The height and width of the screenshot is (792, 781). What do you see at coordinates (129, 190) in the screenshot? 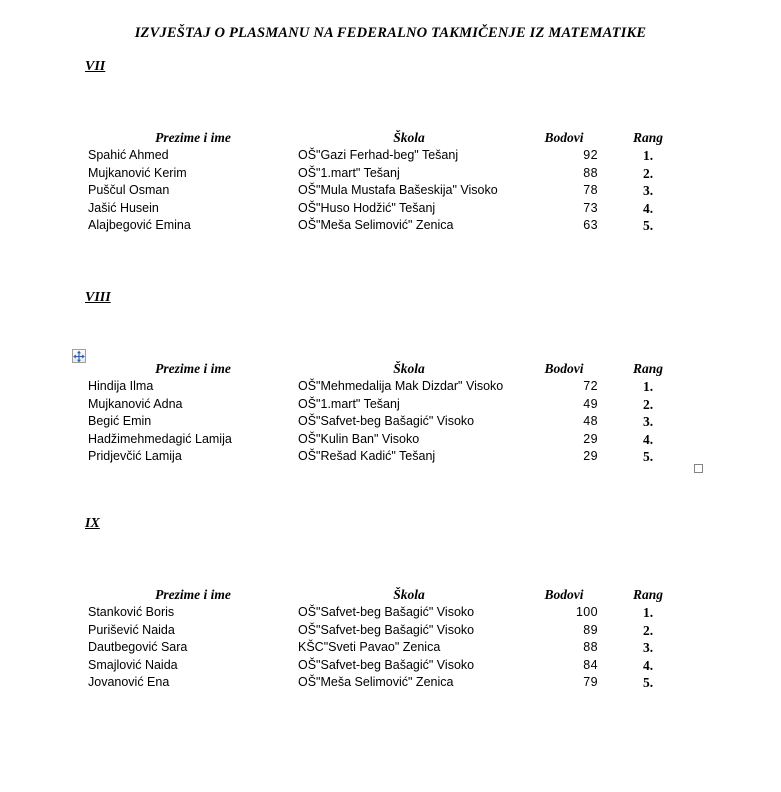
I see `student-name: Puščul Osman` at bounding box center [129, 190].